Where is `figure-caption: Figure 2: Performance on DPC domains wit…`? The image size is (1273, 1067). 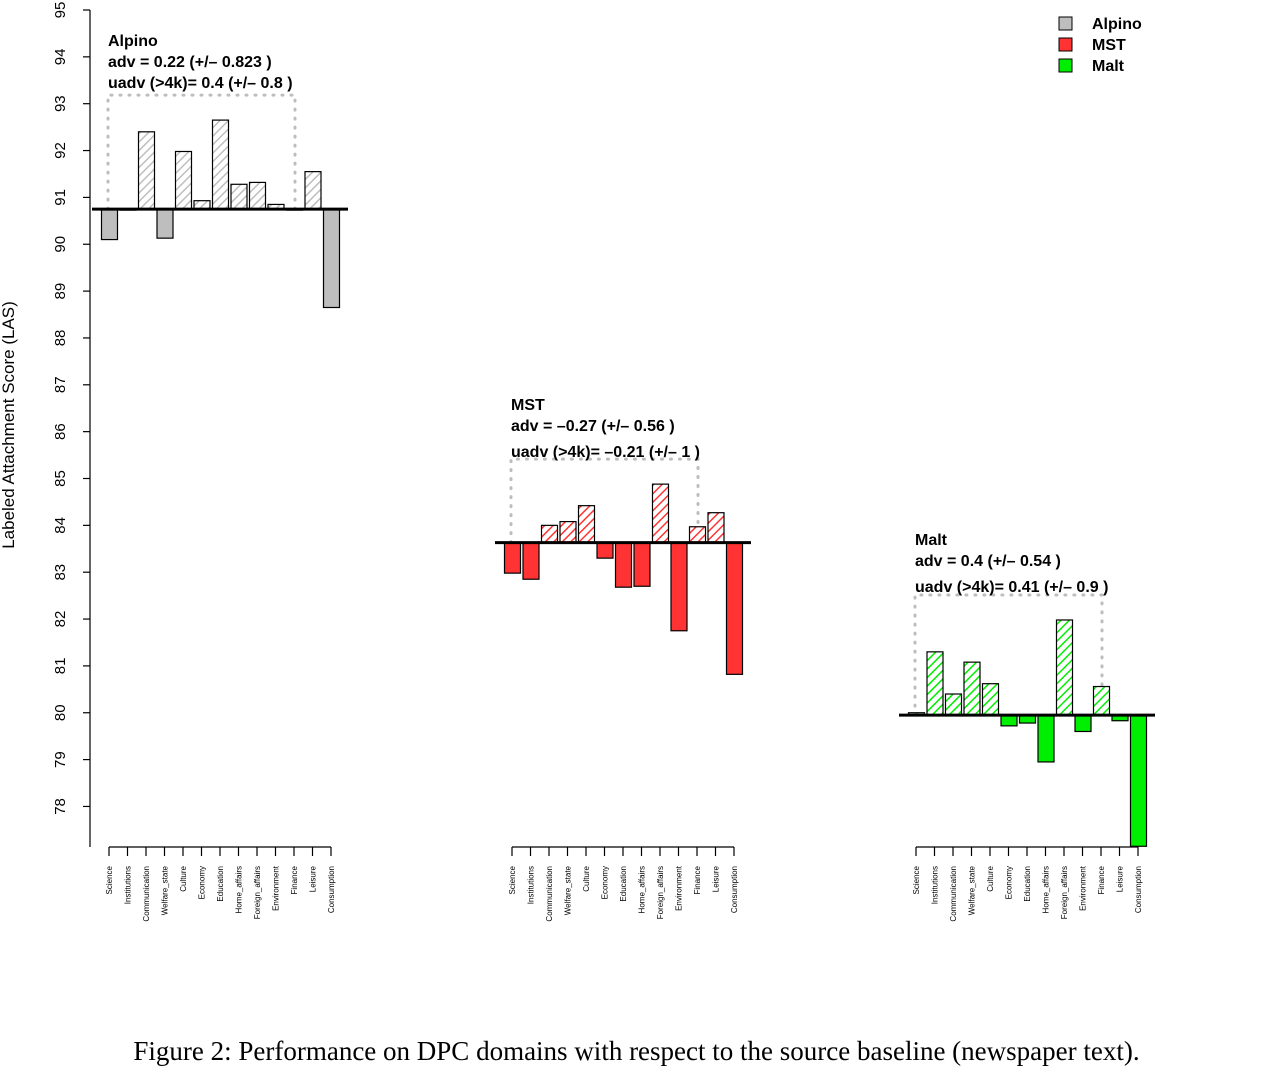
figure-caption: Figure 2: Performance on DPC domains wit… is located at coordinates (636, 1051).